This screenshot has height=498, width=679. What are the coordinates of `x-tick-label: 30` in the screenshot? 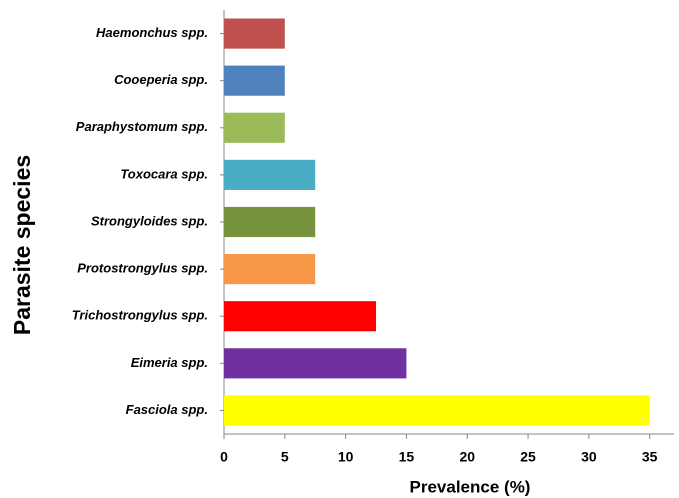 It's located at (589, 457).